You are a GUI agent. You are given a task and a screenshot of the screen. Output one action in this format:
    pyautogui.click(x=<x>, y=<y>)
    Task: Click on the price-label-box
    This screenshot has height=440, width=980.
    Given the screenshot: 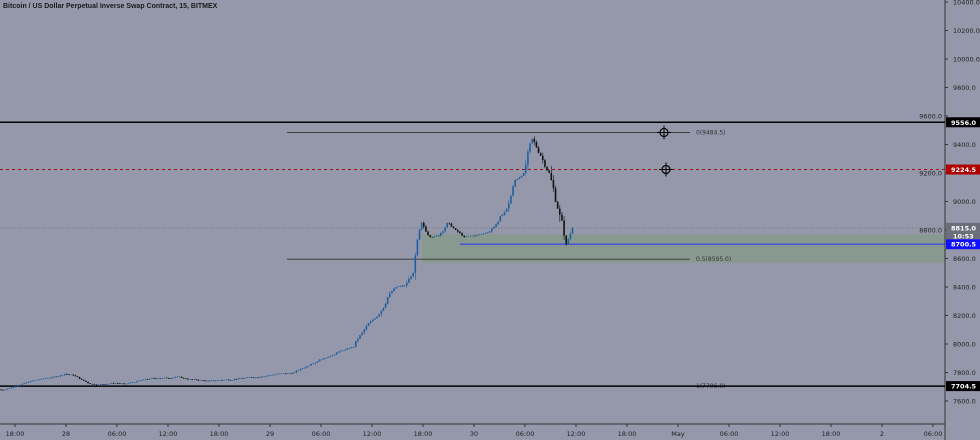 What is the action you would take?
    pyautogui.click(x=963, y=122)
    